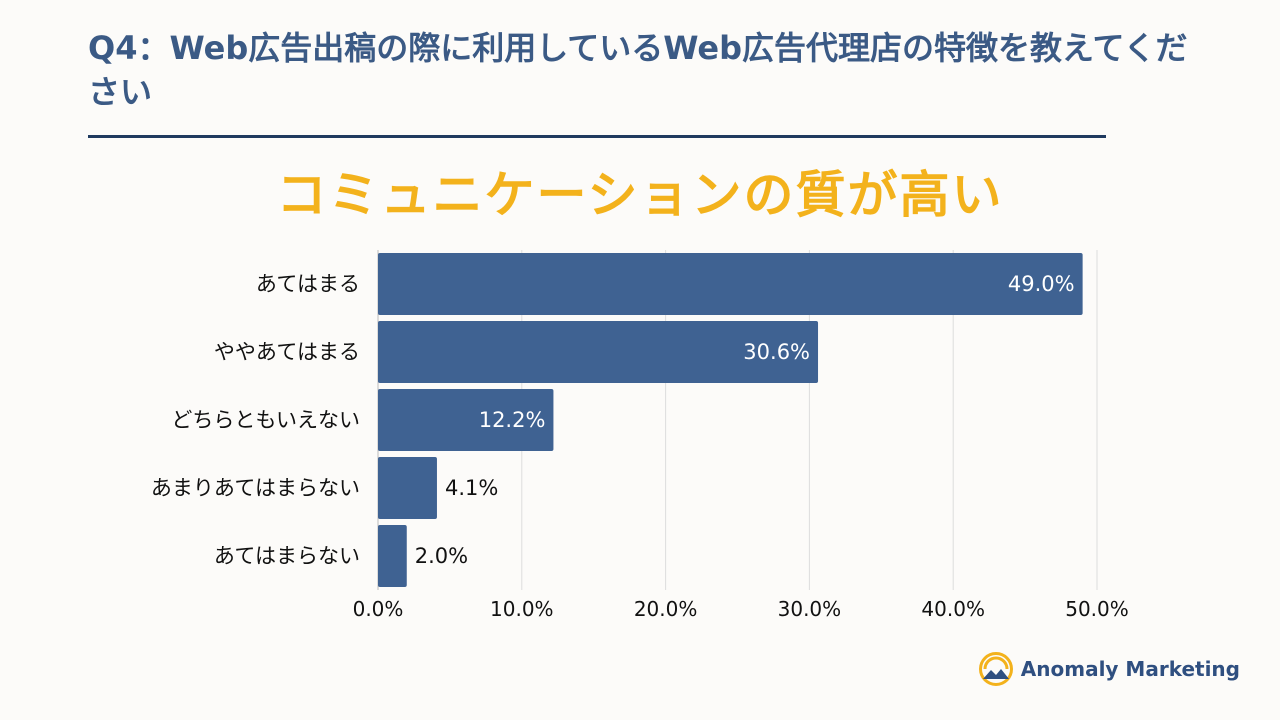  Describe the element at coordinates (287, 352) in the screenshot. I see `category-label: ややあてはまる` at that location.